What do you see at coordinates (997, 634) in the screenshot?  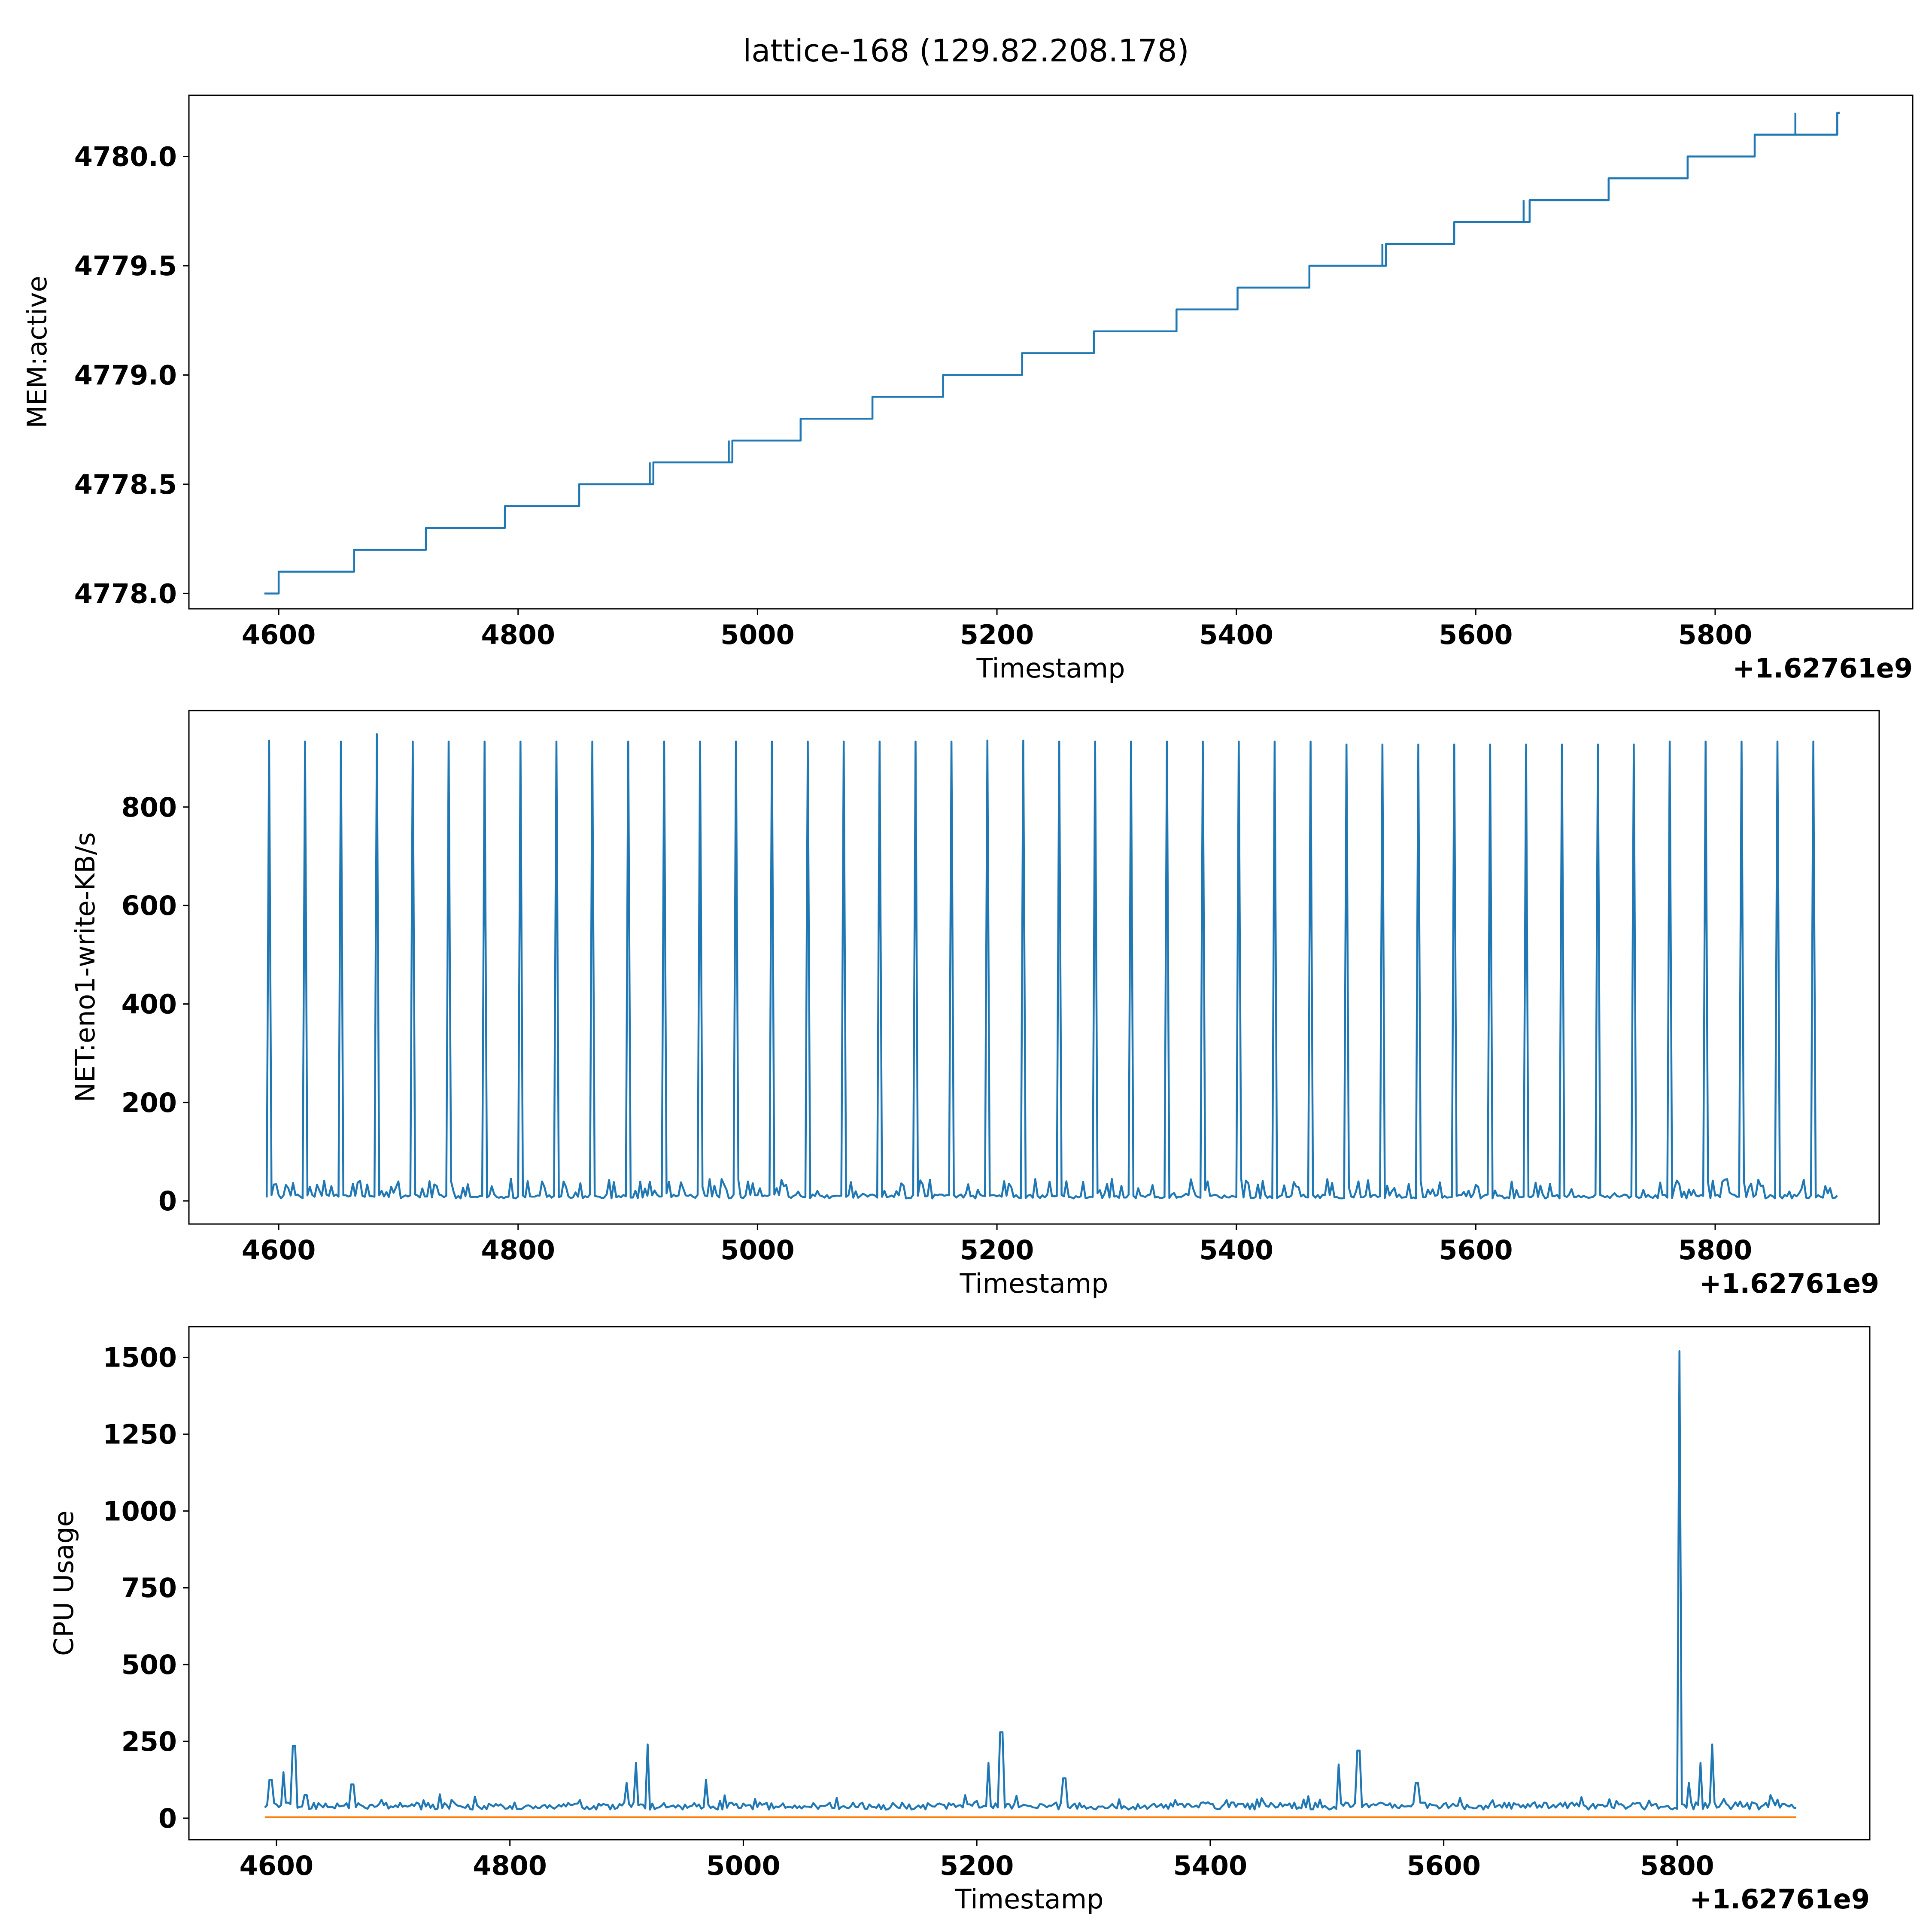 I see `mem-x-tick-label: 5200` at bounding box center [997, 634].